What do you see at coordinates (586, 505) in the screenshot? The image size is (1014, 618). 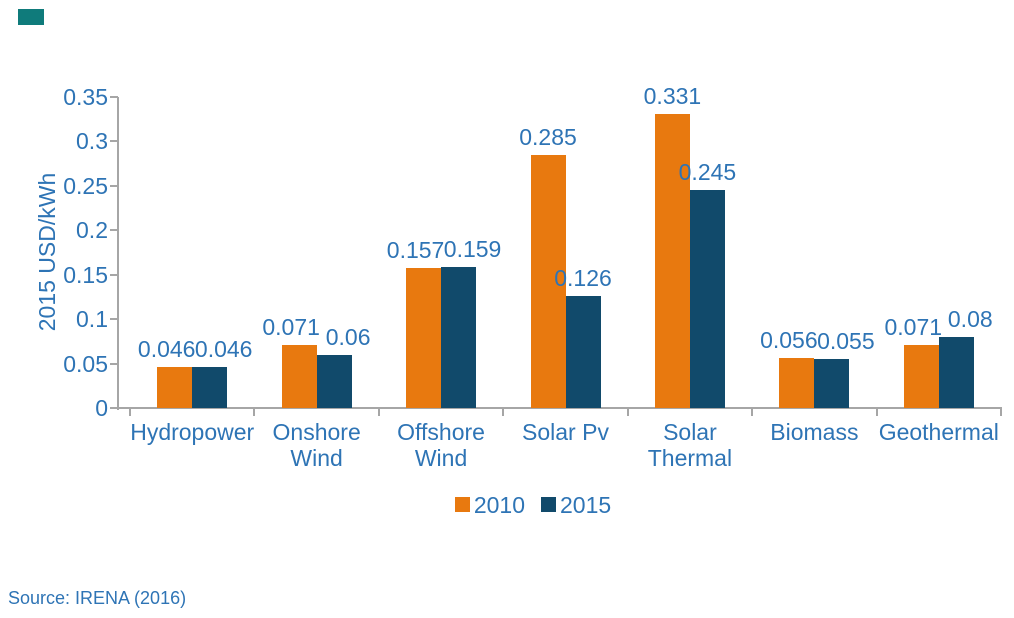 I see `legend-label-2015: 2015` at bounding box center [586, 505].